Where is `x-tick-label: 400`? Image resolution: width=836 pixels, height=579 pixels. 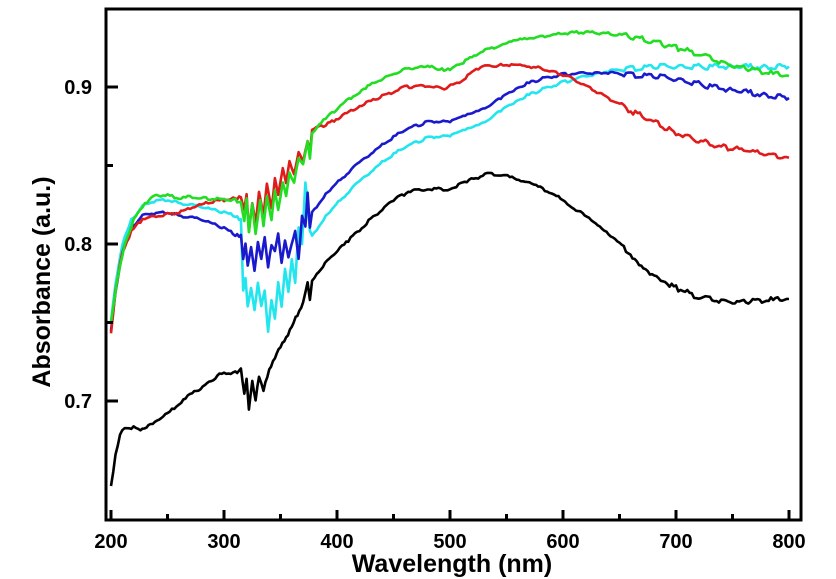 x-tick-label: 400 is located at coordinates (336, 542).